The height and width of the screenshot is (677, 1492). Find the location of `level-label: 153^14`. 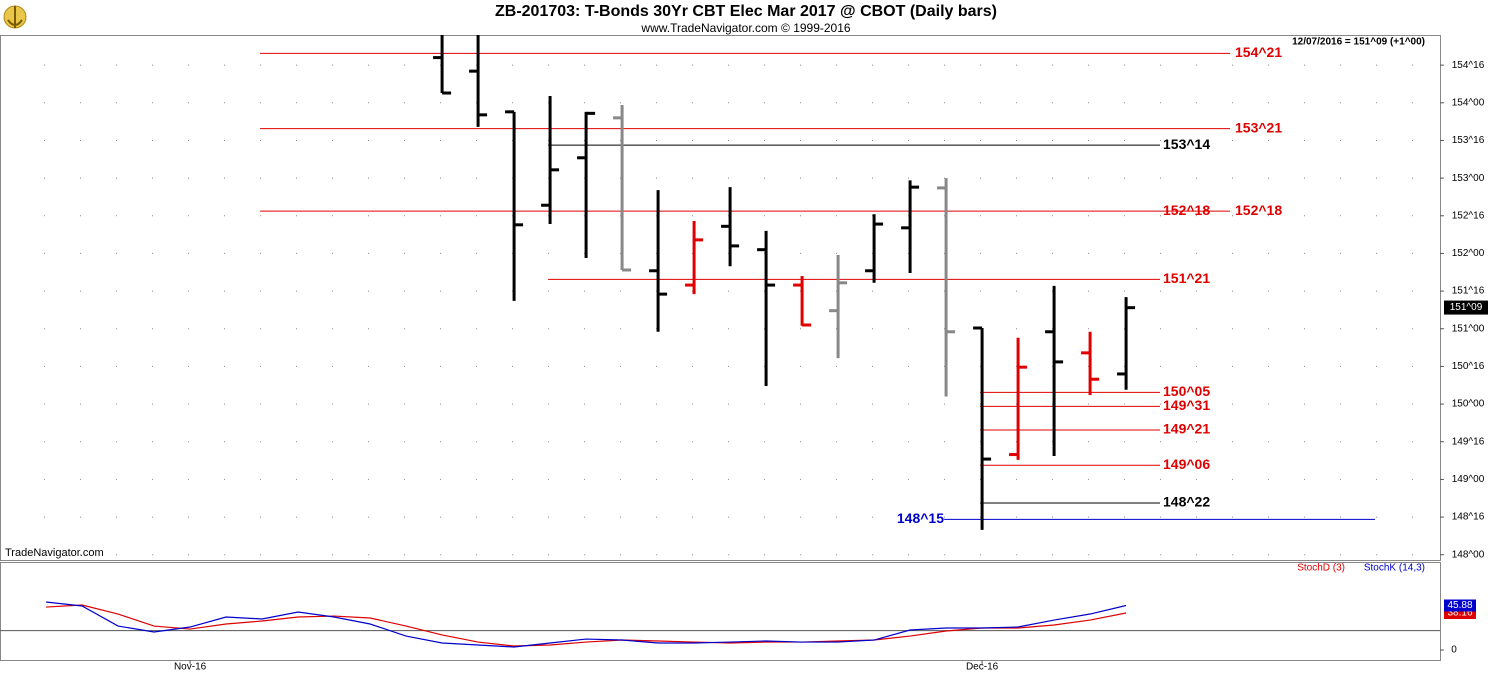

level-label: 153^14 is located at coordinates (1186, 144).